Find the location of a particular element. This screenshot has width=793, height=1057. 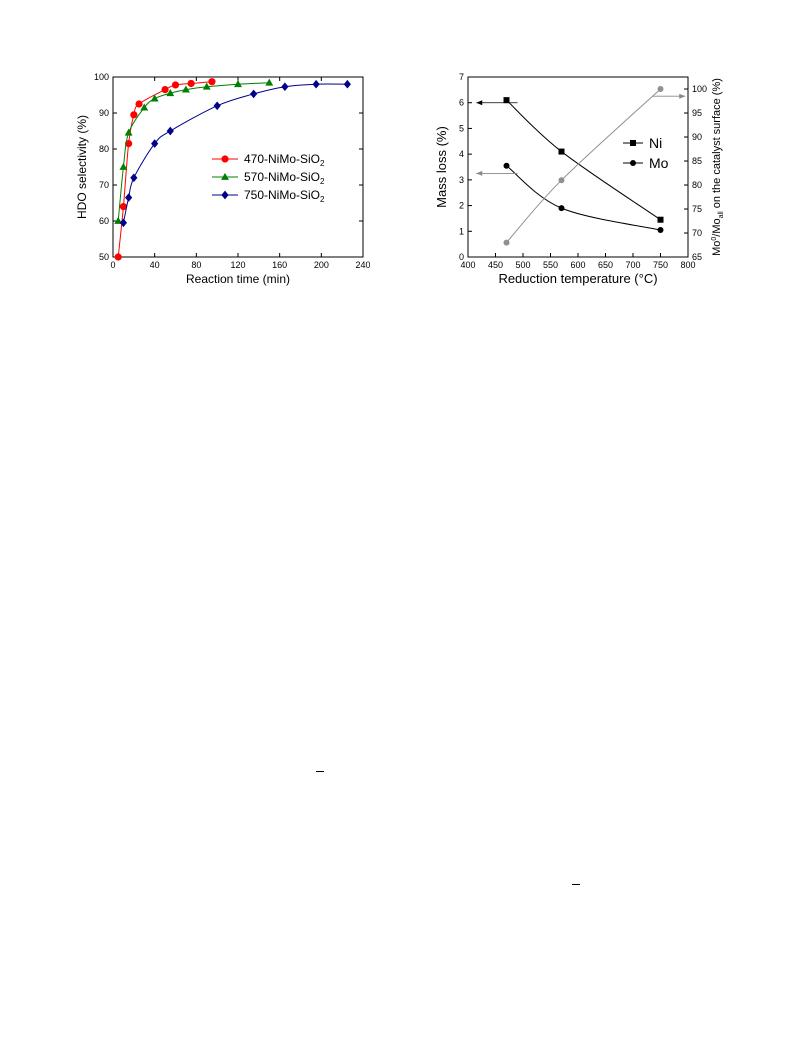

y2-axis-ticks: 65 70 75 80 85 90 95 100 is located at coordinates (695, 173).